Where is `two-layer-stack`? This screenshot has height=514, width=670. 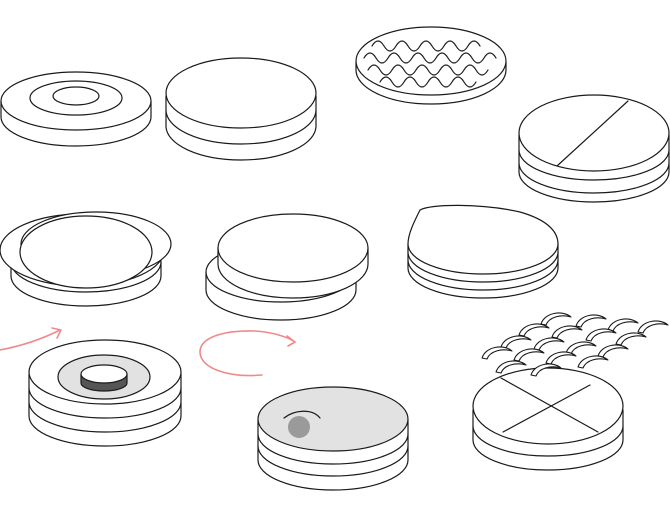 two-layer-stack is located at coordinates (241, 109).